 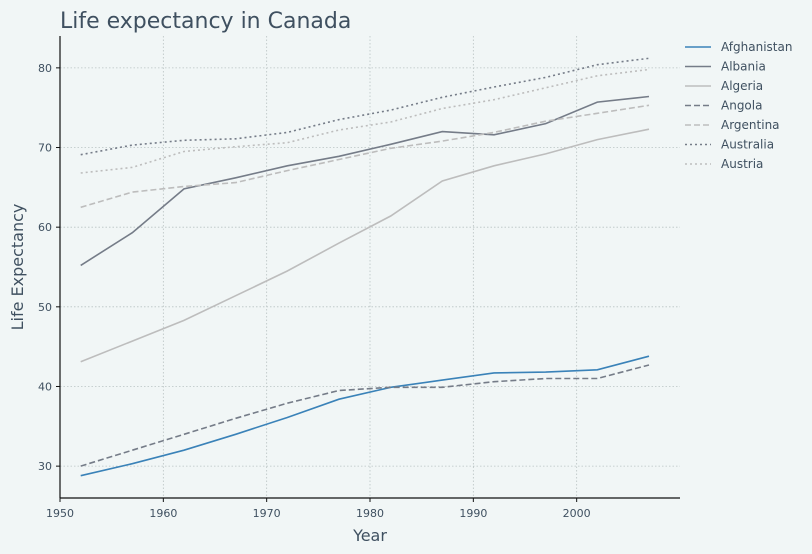 I want to click on series-line-australia, so click(x=365, y=106).